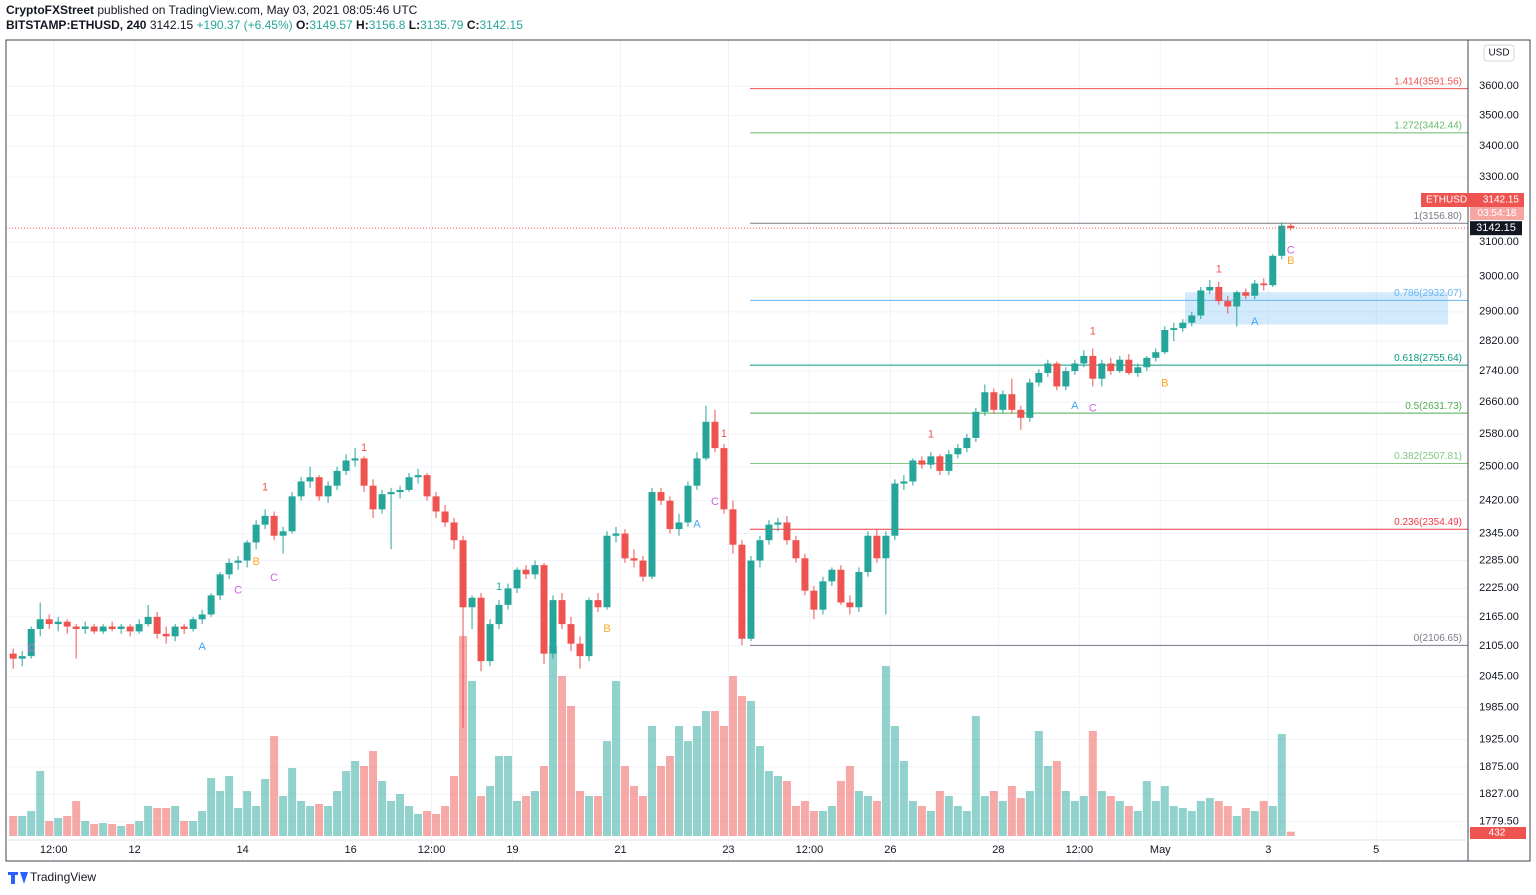 This screenshot has width=1536, height=895. Describe the element at coordinates (1501, 200) in the screenshot. I see `price-tag-value: 3142.15` at that location.